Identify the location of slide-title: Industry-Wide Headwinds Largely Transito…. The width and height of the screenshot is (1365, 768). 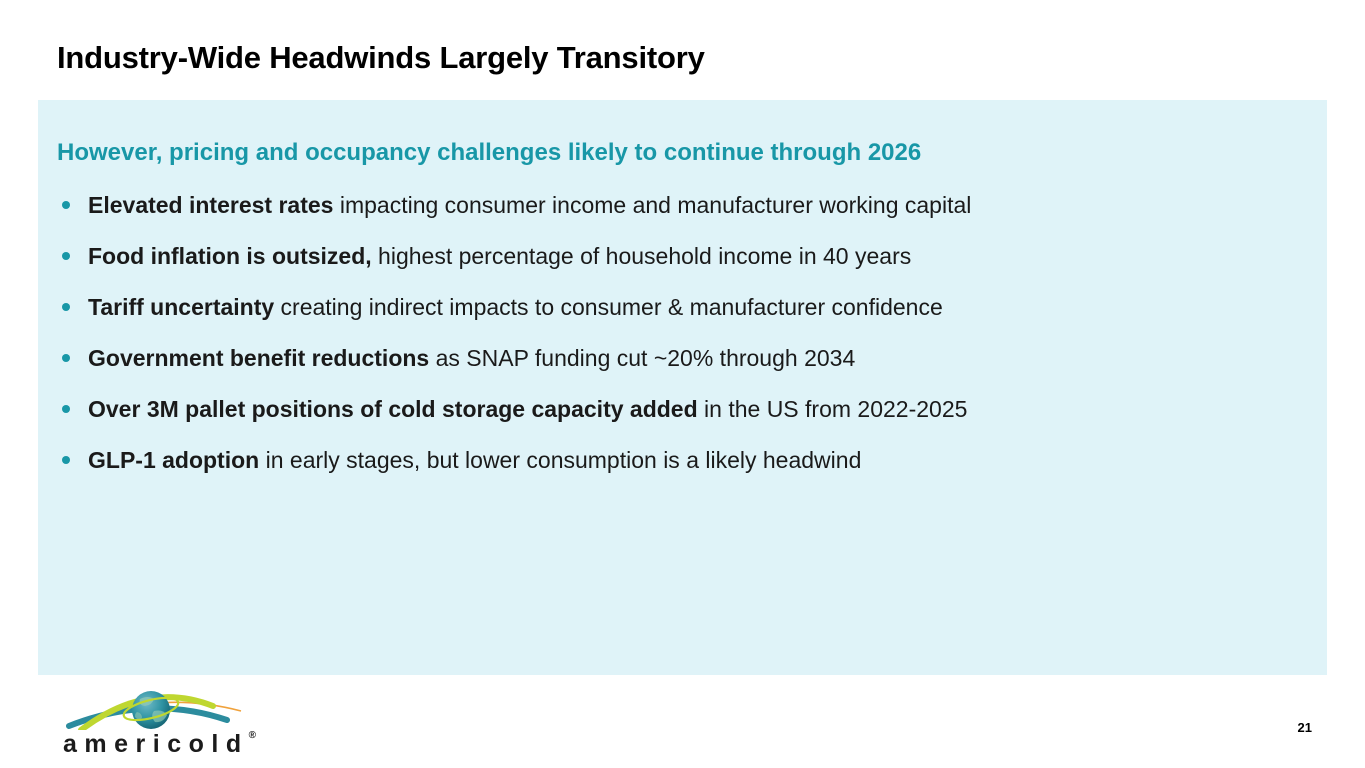
(381, 57).